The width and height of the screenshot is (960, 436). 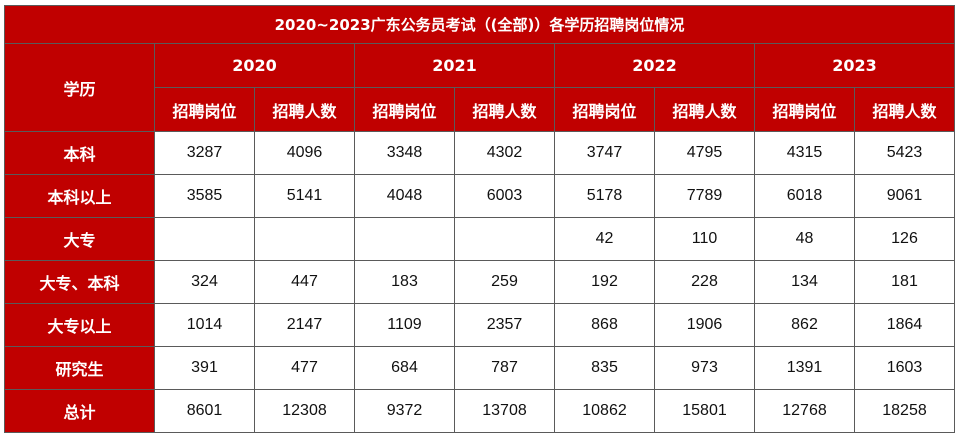 What do you see at coordinates (504, 368) in the screenshot?
I see `people-cell: 787` at bounding box center [504, 368].